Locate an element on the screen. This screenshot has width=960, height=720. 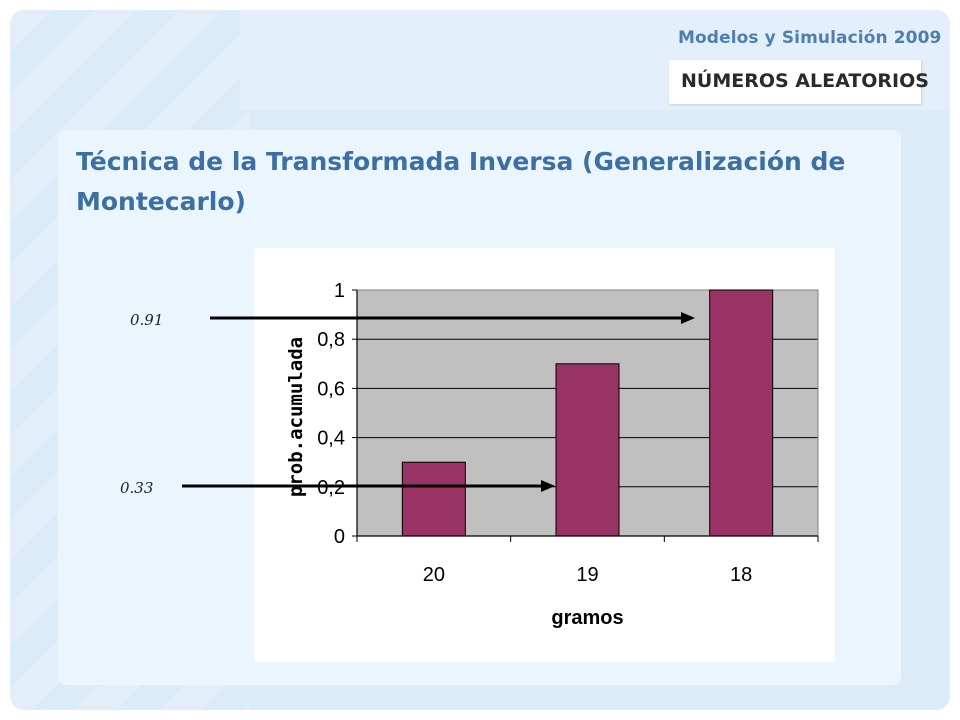
course-title: Modelos y Simulación 2009 is located at coordinates (810, 38).